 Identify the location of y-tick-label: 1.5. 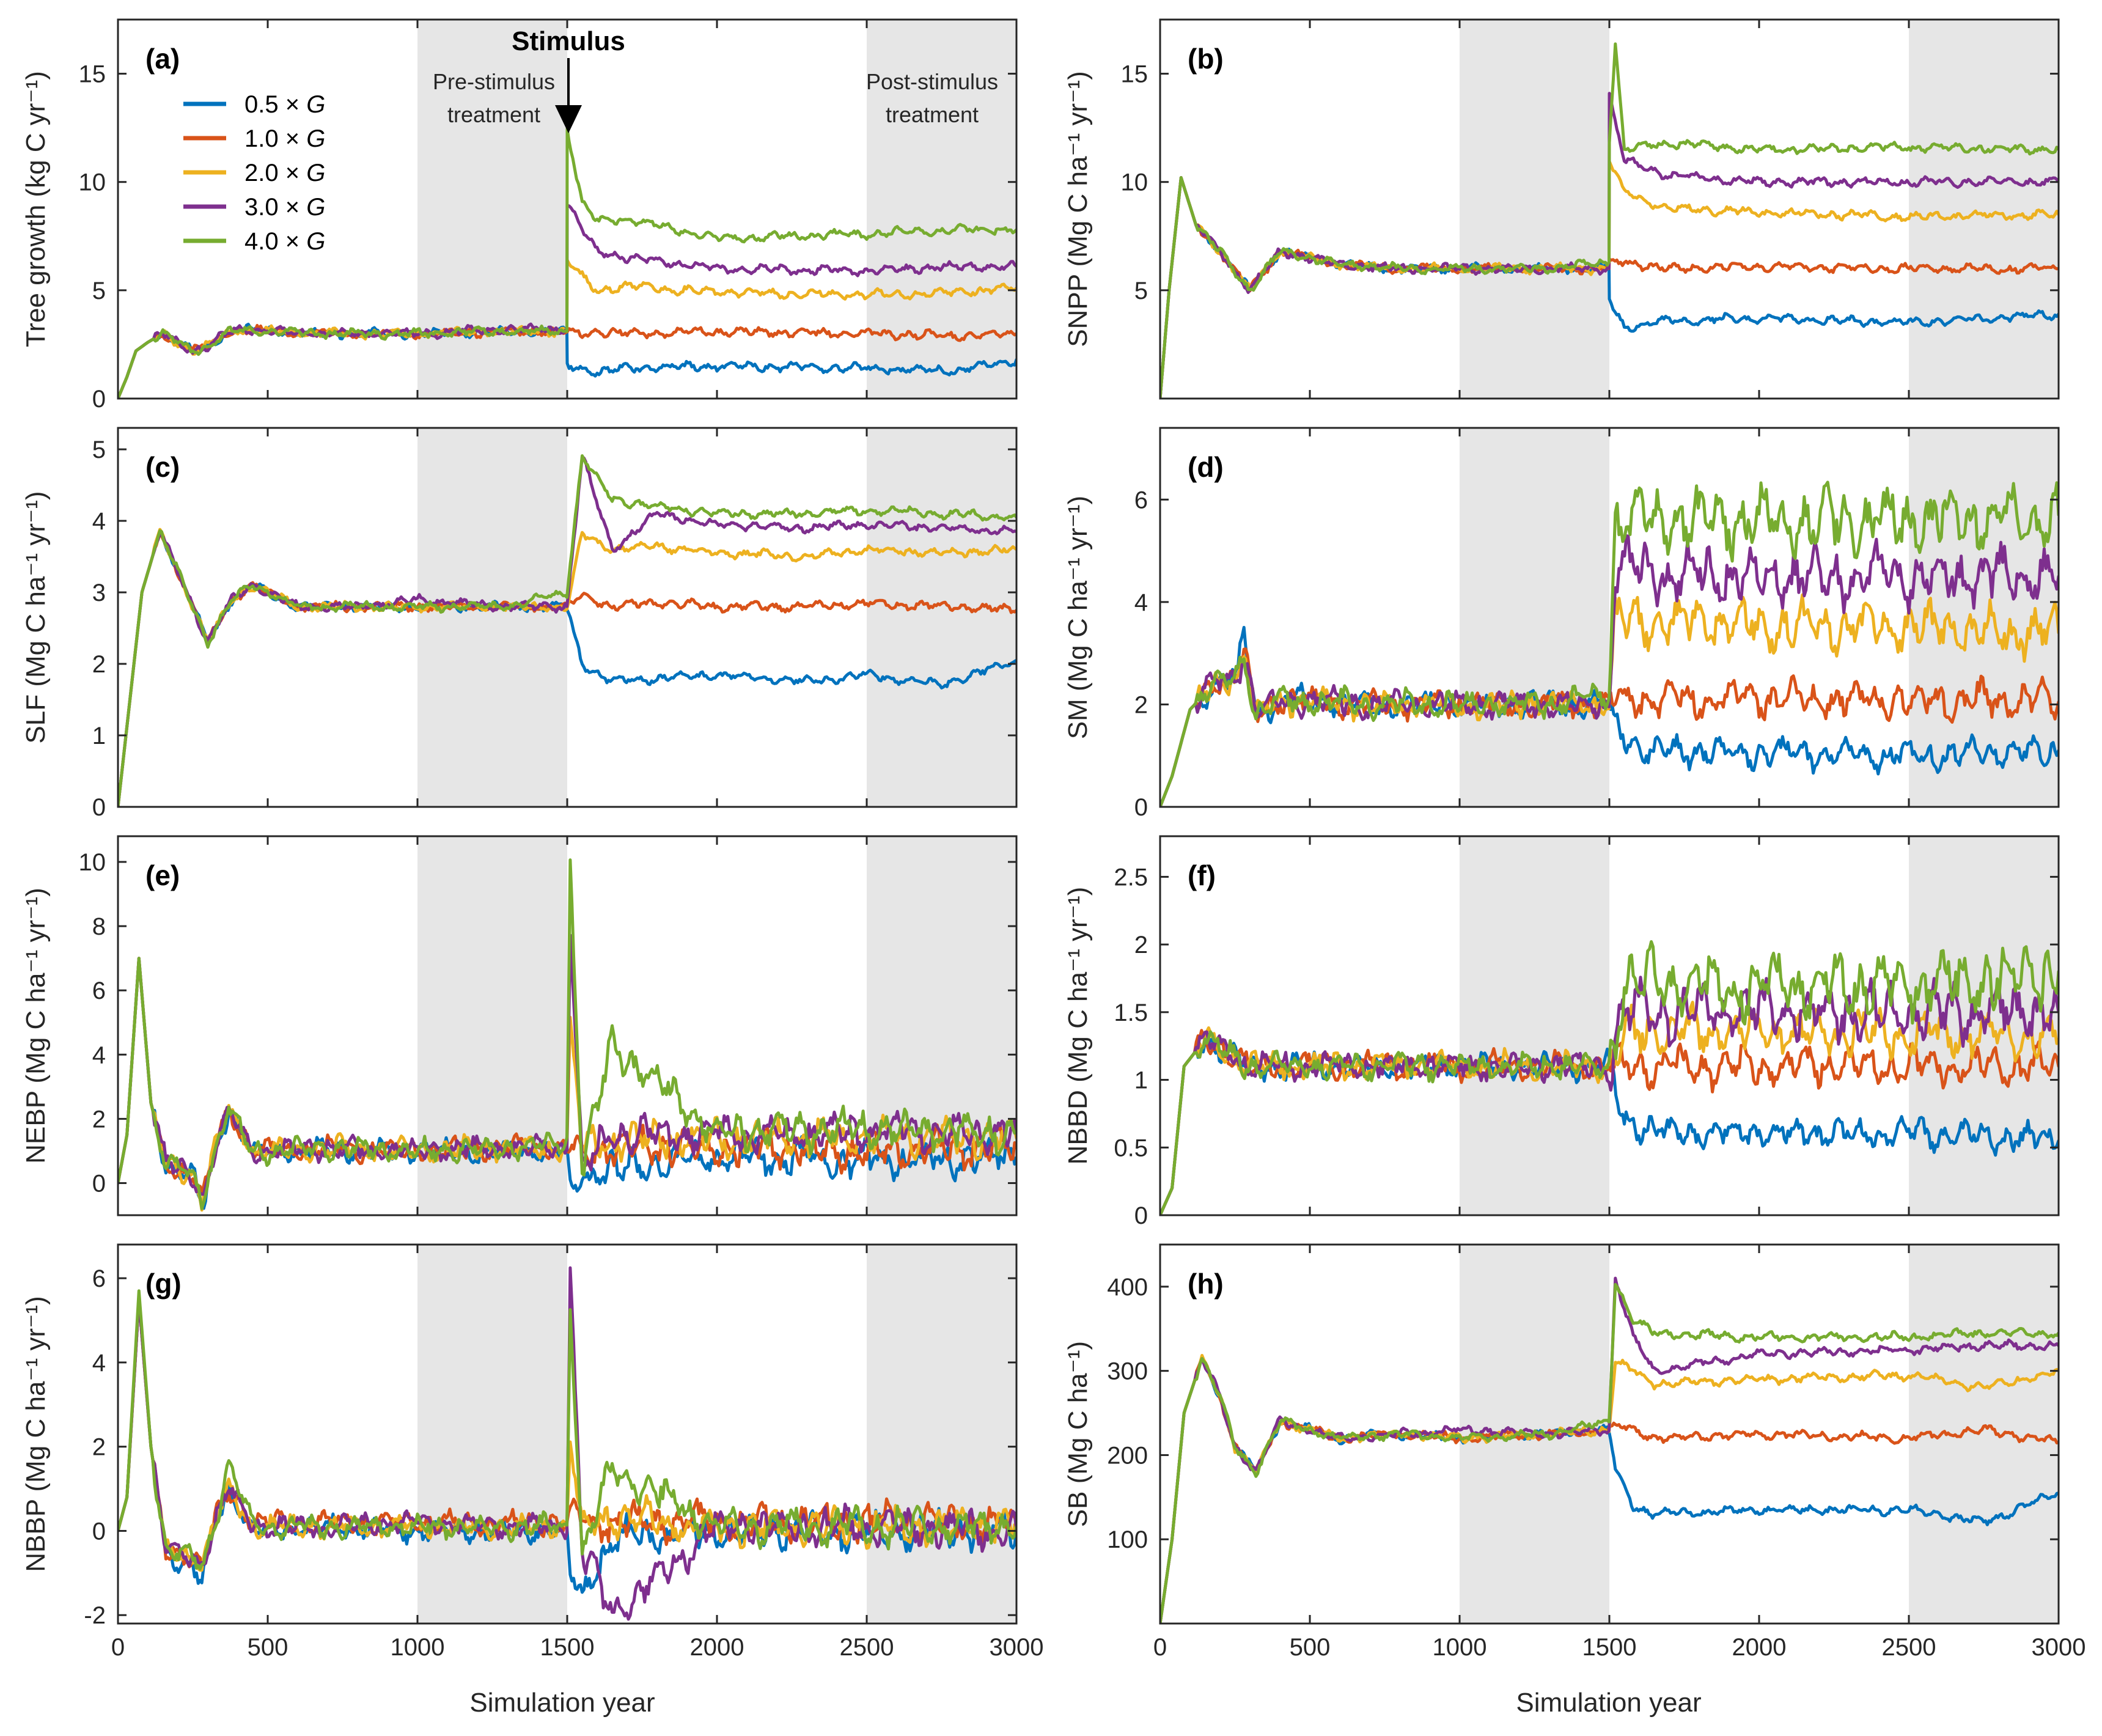
(1131, 1012).